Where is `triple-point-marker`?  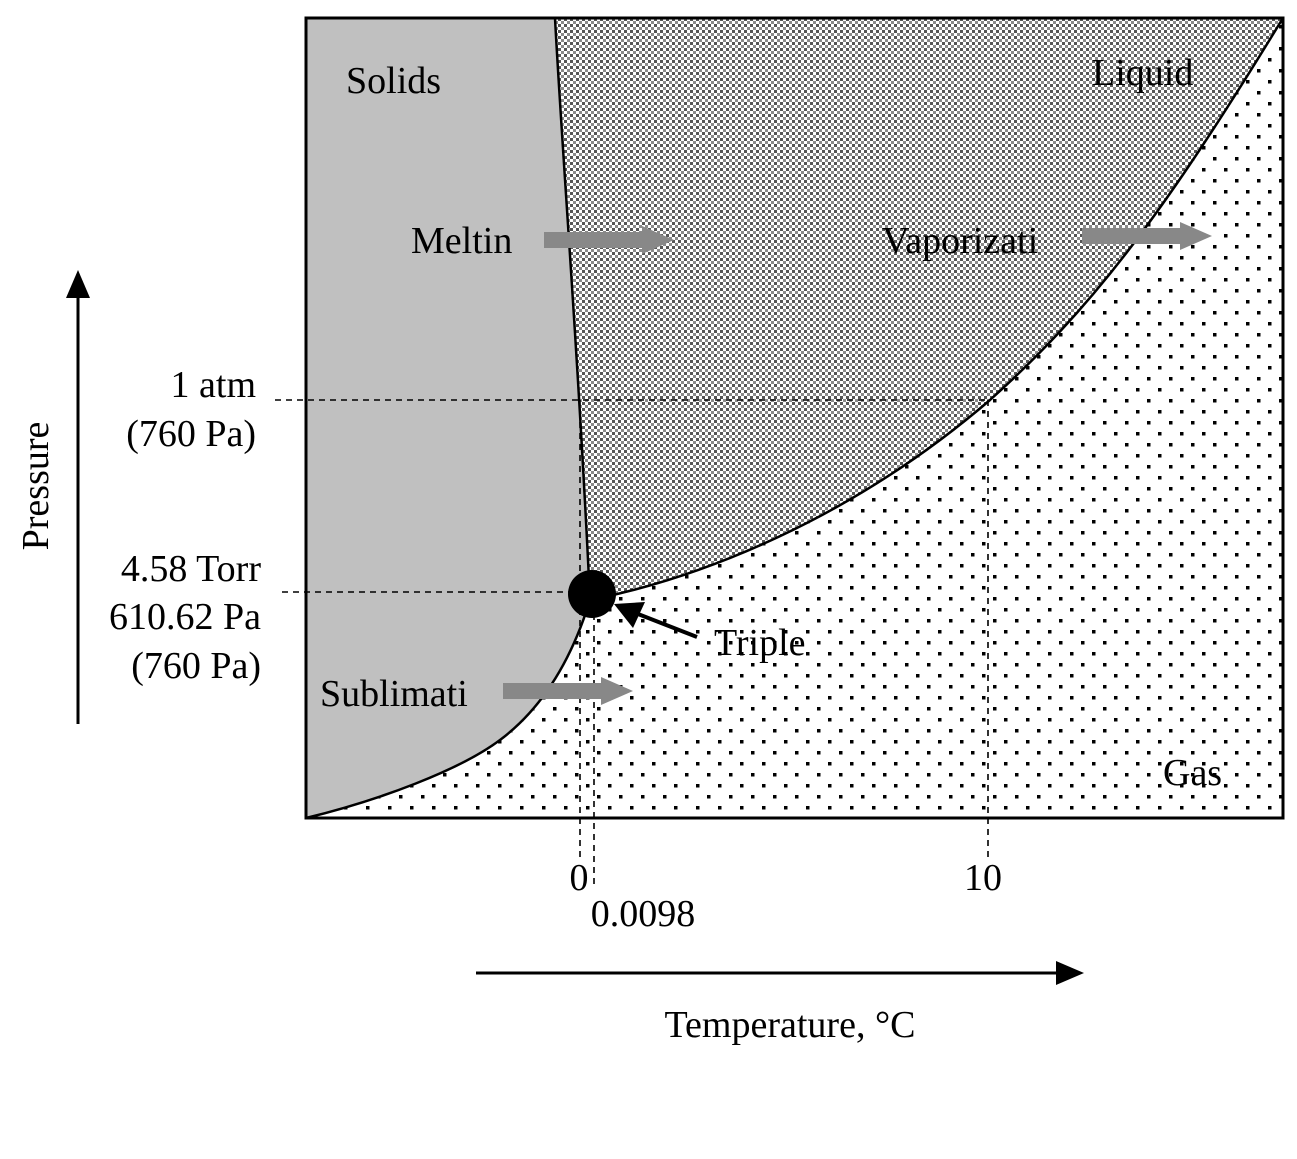 triple-point-marker is located at coordinates (592, 594).